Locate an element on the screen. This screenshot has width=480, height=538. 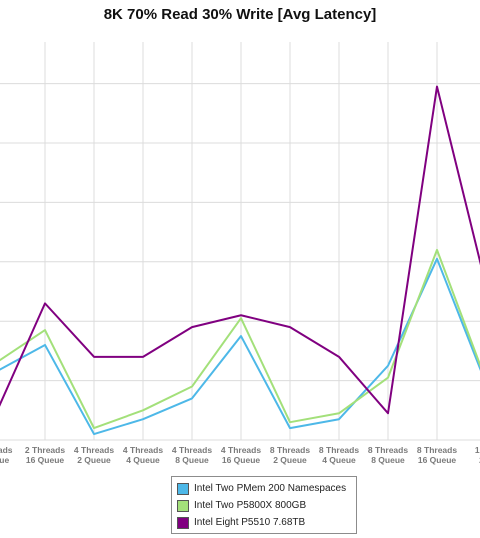
x-tick-label: 4 Threads 16 Queue is located at coordinates (241, 455).